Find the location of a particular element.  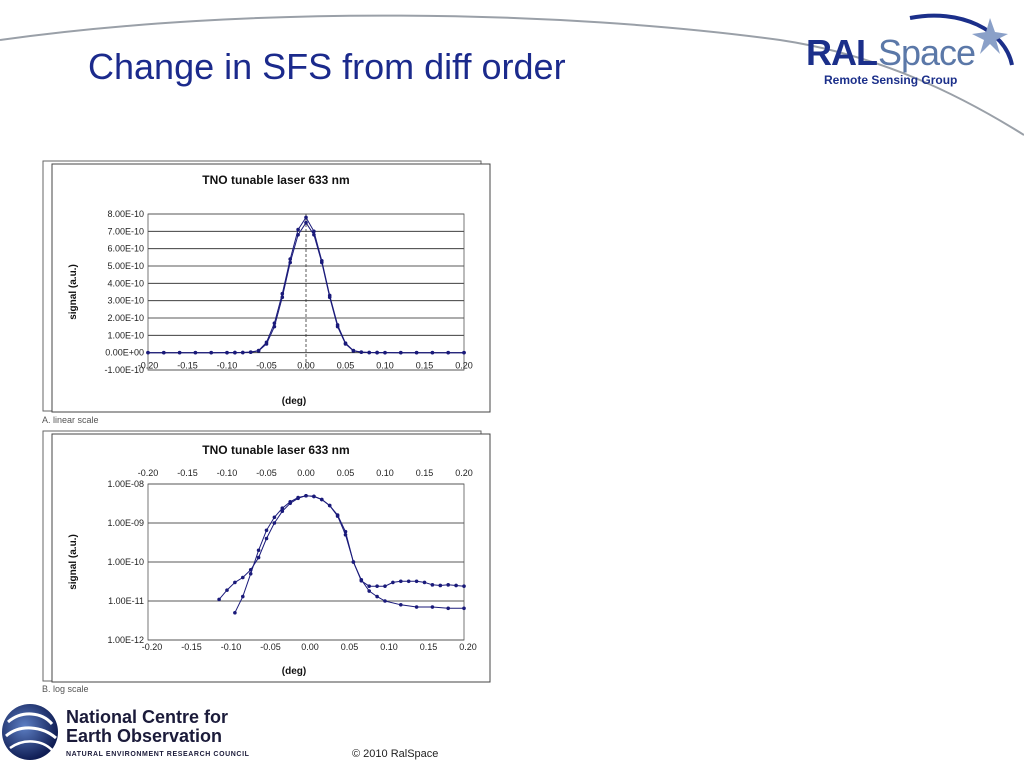

x-tick-label-bottom: -0.10 is located at coordinates (231, 647).